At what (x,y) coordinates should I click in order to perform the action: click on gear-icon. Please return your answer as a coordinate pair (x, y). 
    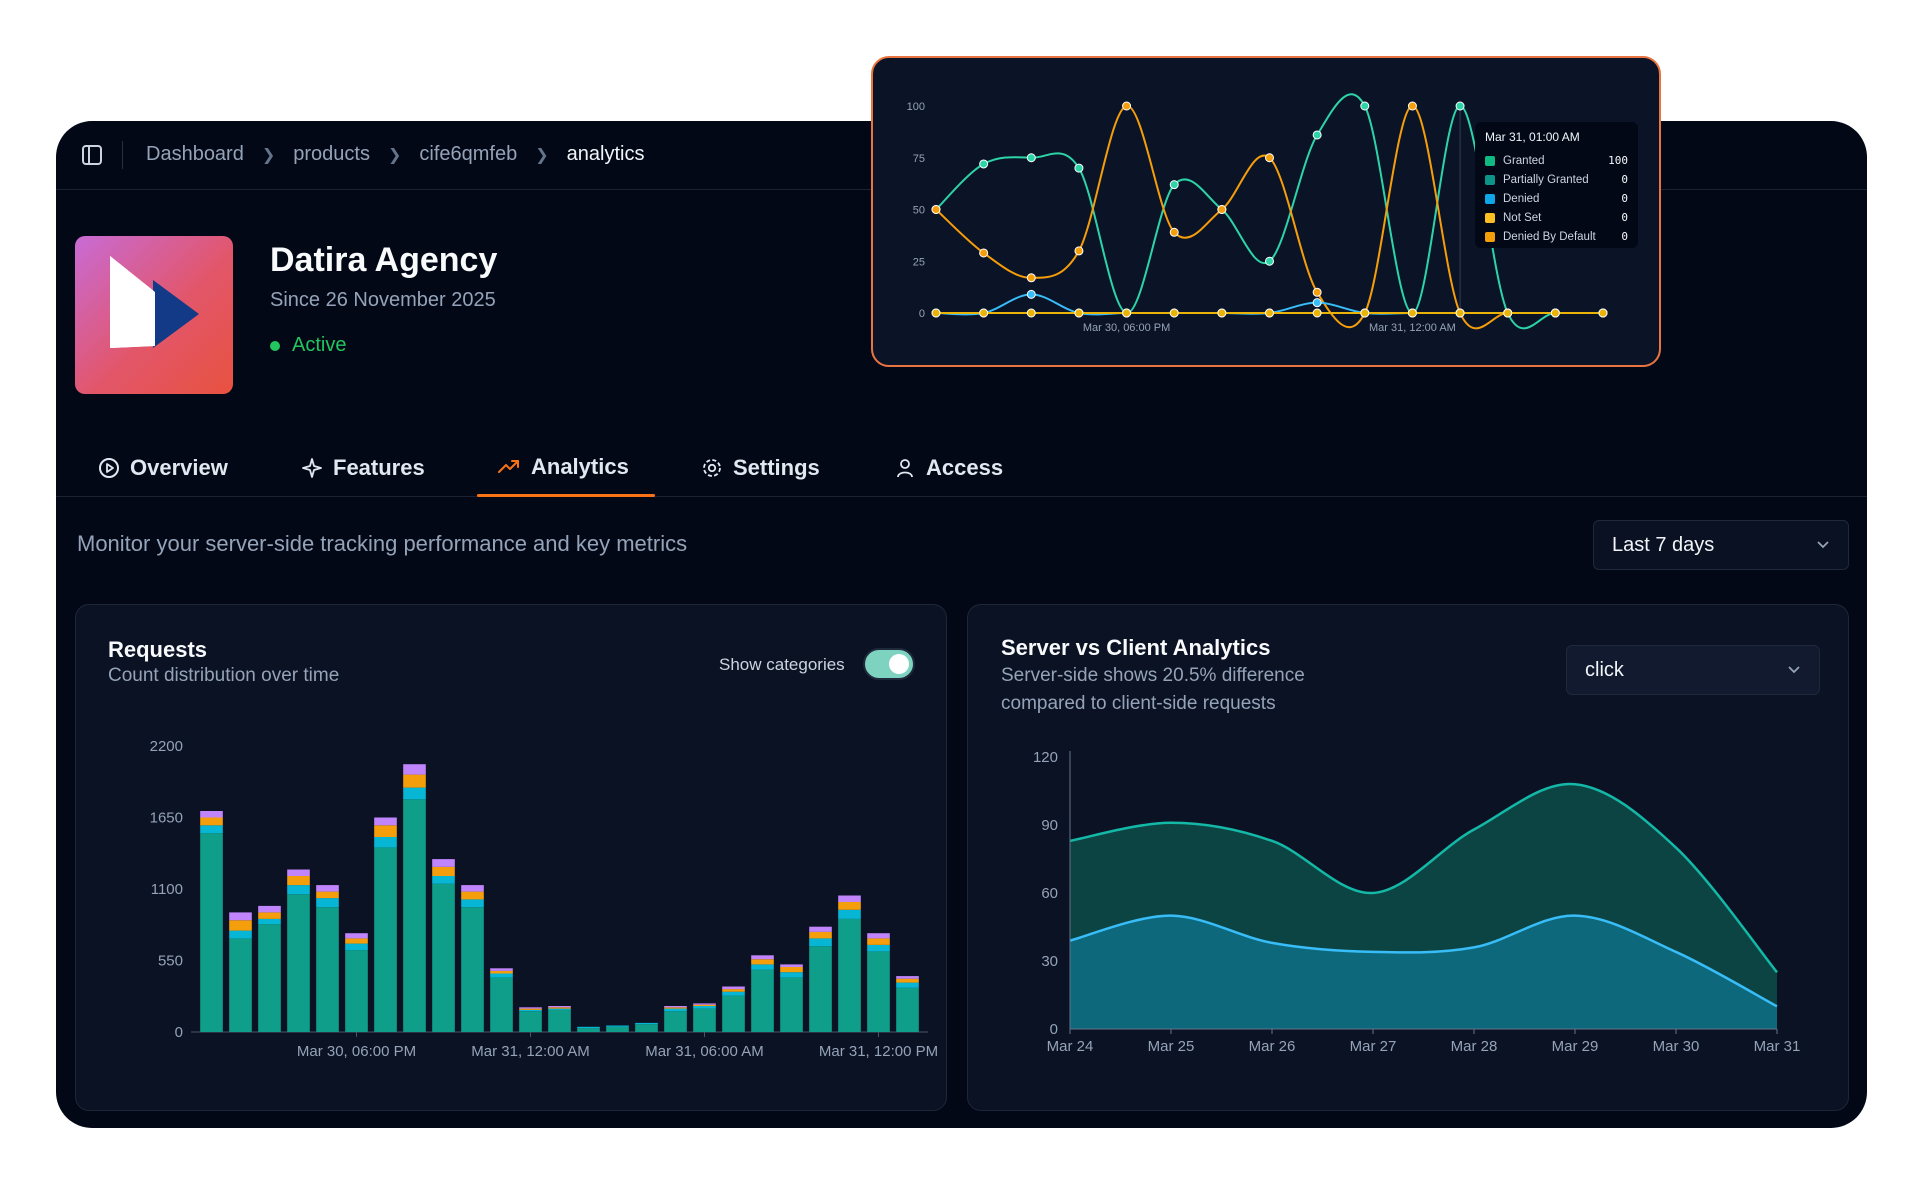
    Looking at the image, I should click on (712, 468).